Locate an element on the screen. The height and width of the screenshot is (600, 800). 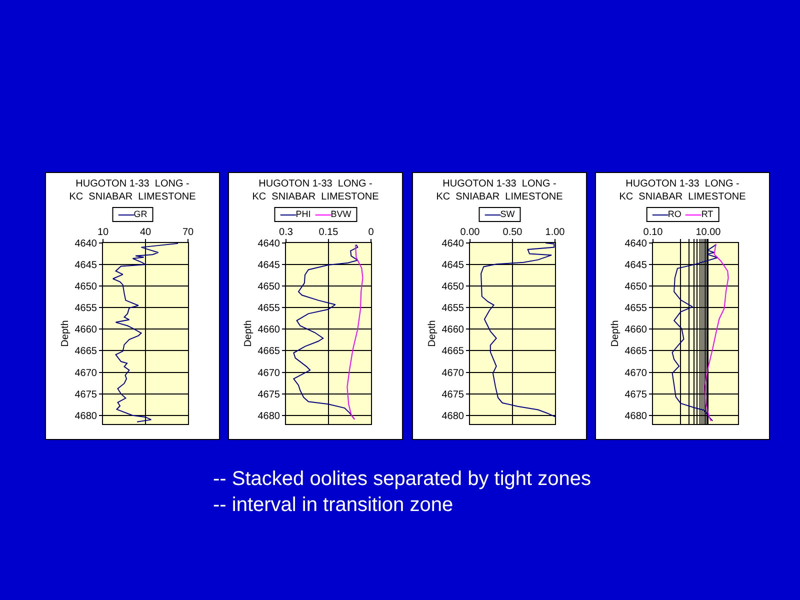
legend-label: PHI is located at coordinates (303, 214).